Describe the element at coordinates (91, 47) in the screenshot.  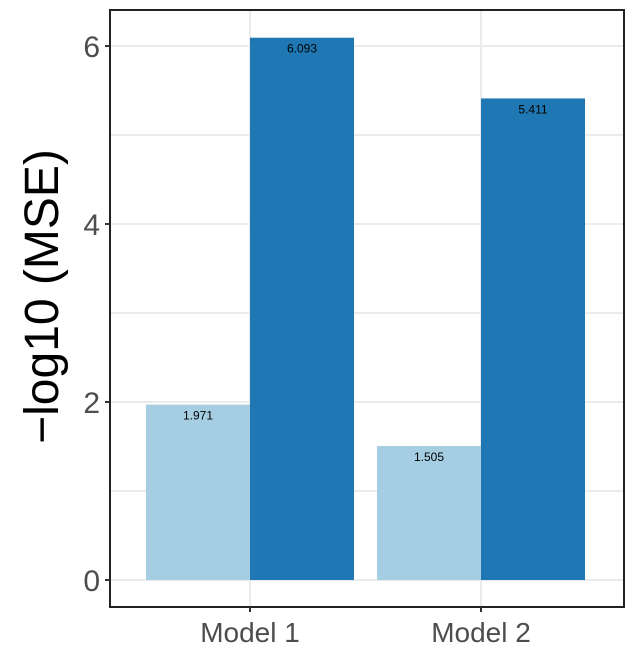
I see `y-tick-label: 6` at that location.